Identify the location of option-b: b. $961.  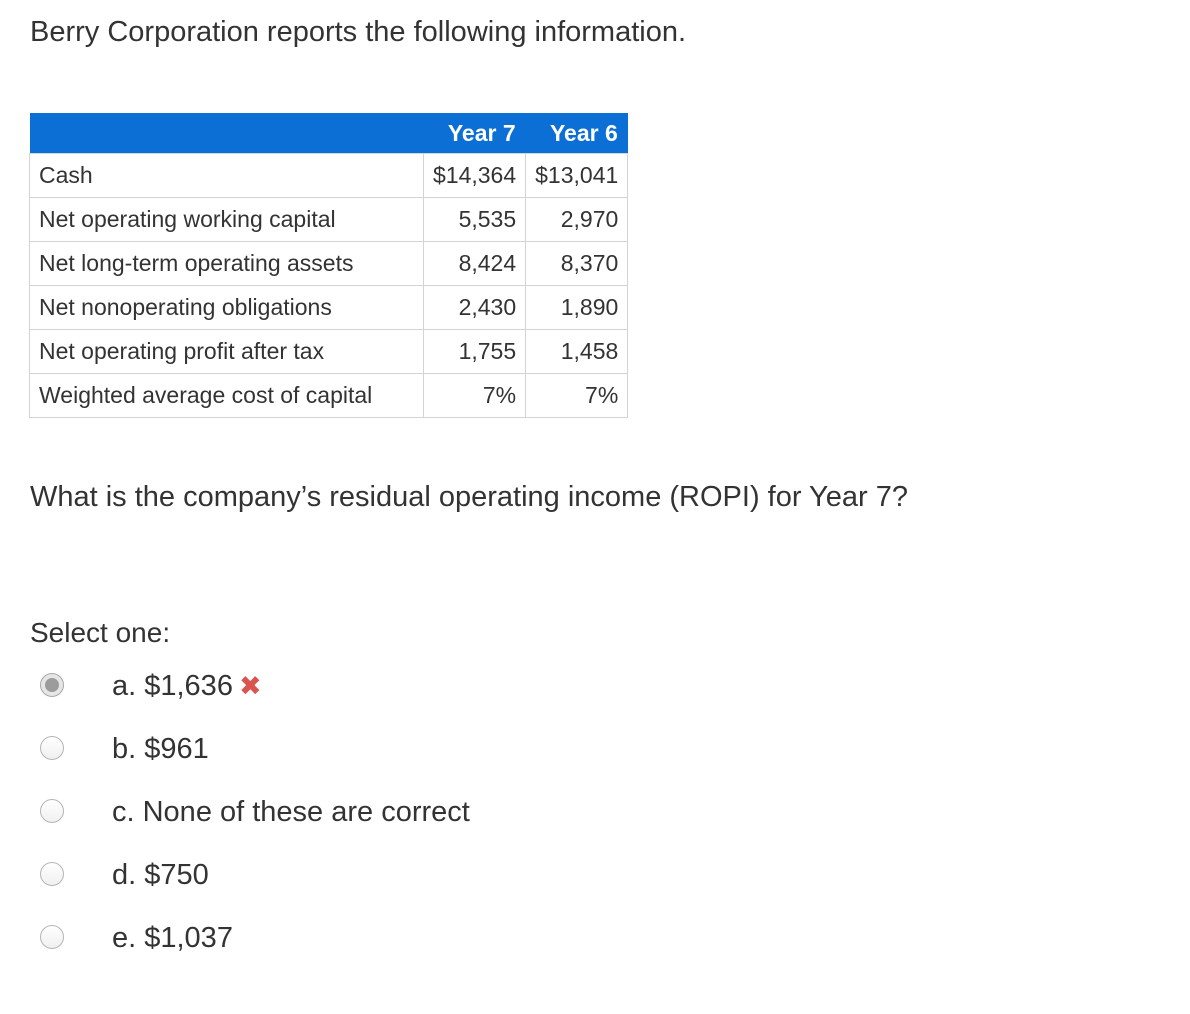
(350, 750).